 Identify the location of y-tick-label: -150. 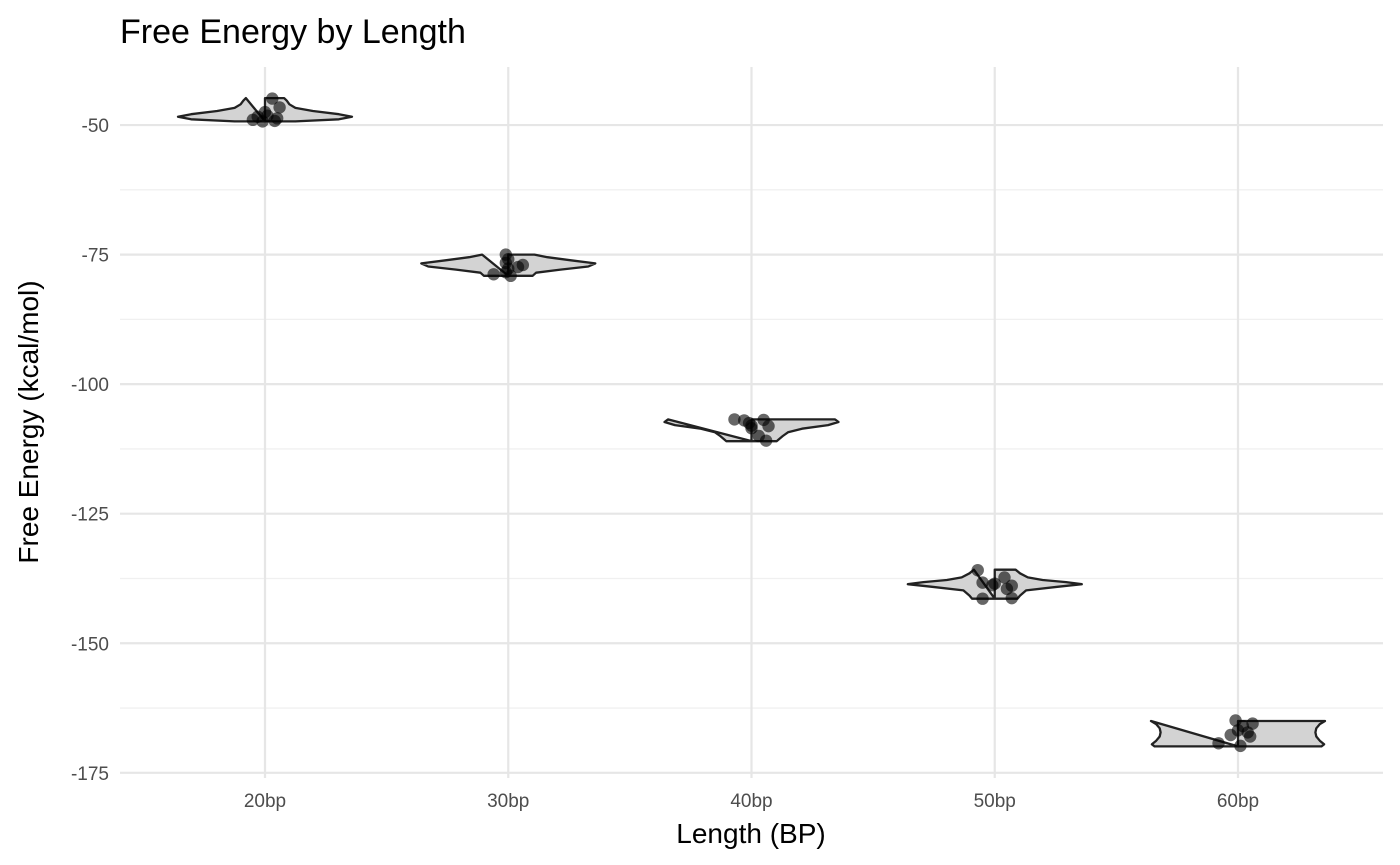
(90, 644).